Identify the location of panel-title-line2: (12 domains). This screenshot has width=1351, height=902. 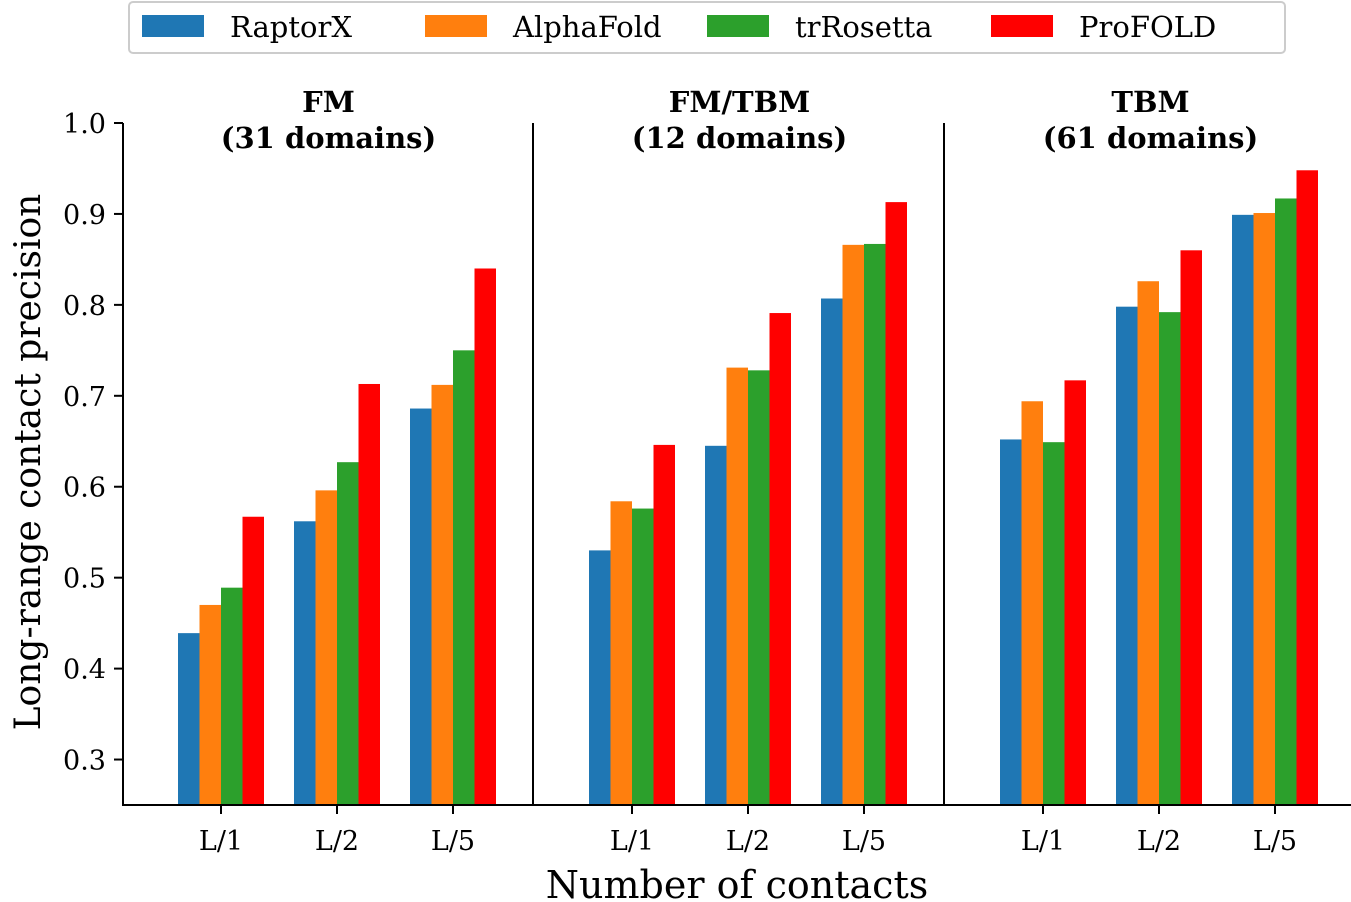
(739, 138).